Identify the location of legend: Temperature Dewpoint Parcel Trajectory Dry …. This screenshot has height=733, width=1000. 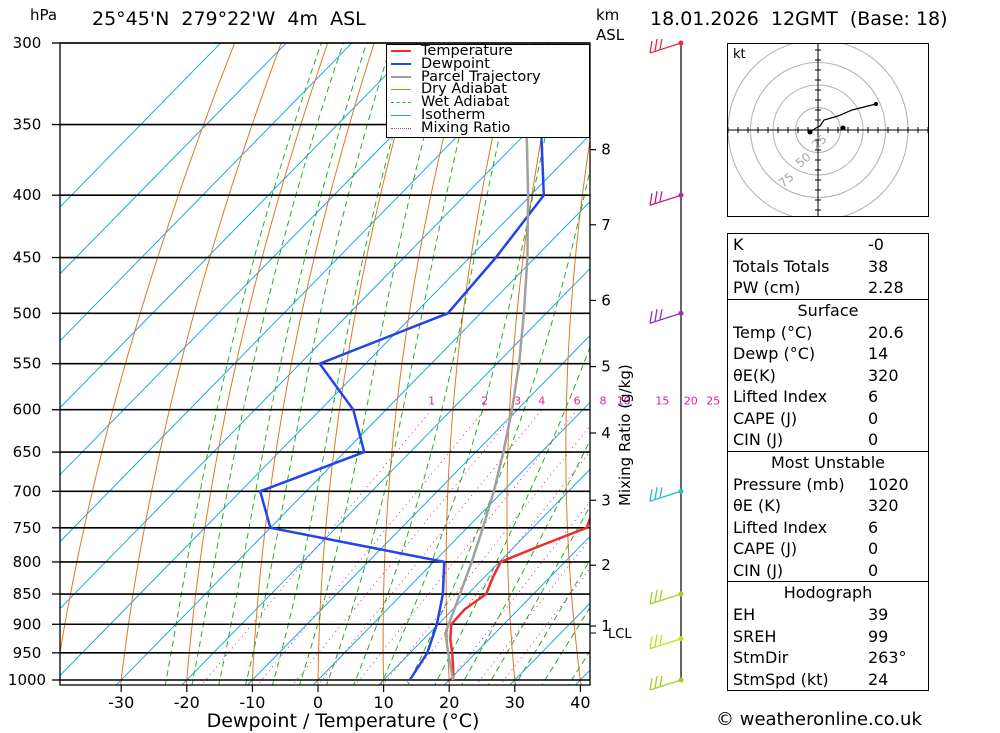
(488, 91).